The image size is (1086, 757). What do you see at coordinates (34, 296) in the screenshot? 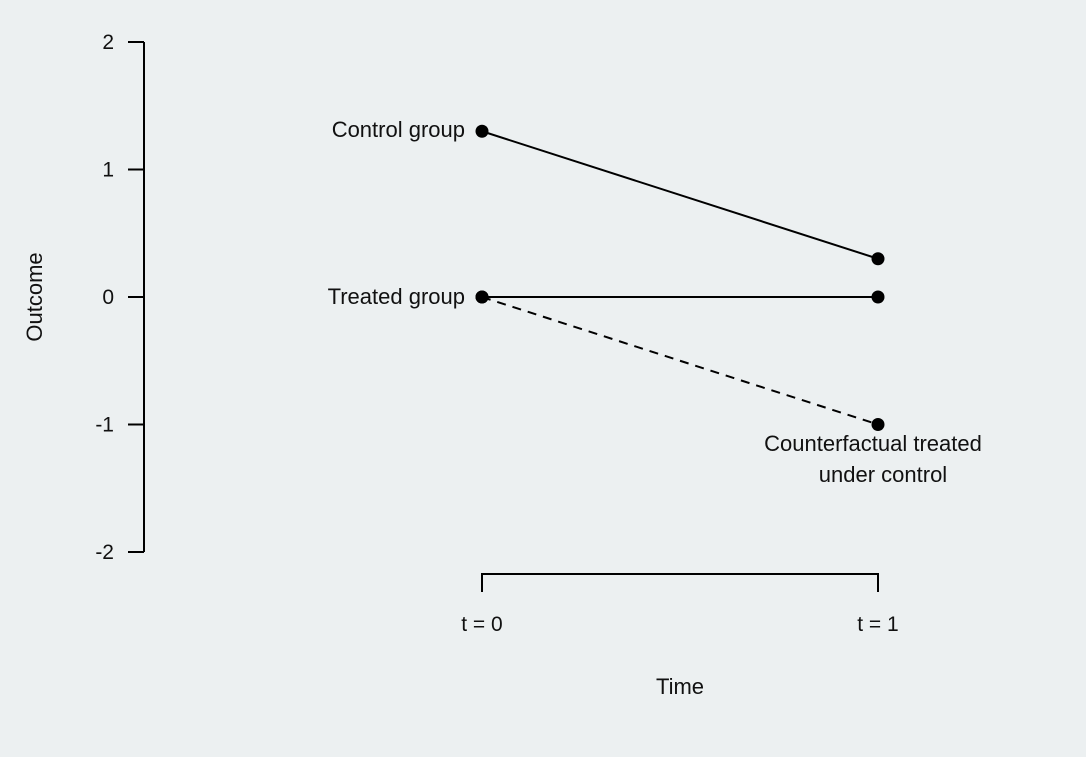
I see `y-axis-title: Outcome` at bounding box center [34, 296].